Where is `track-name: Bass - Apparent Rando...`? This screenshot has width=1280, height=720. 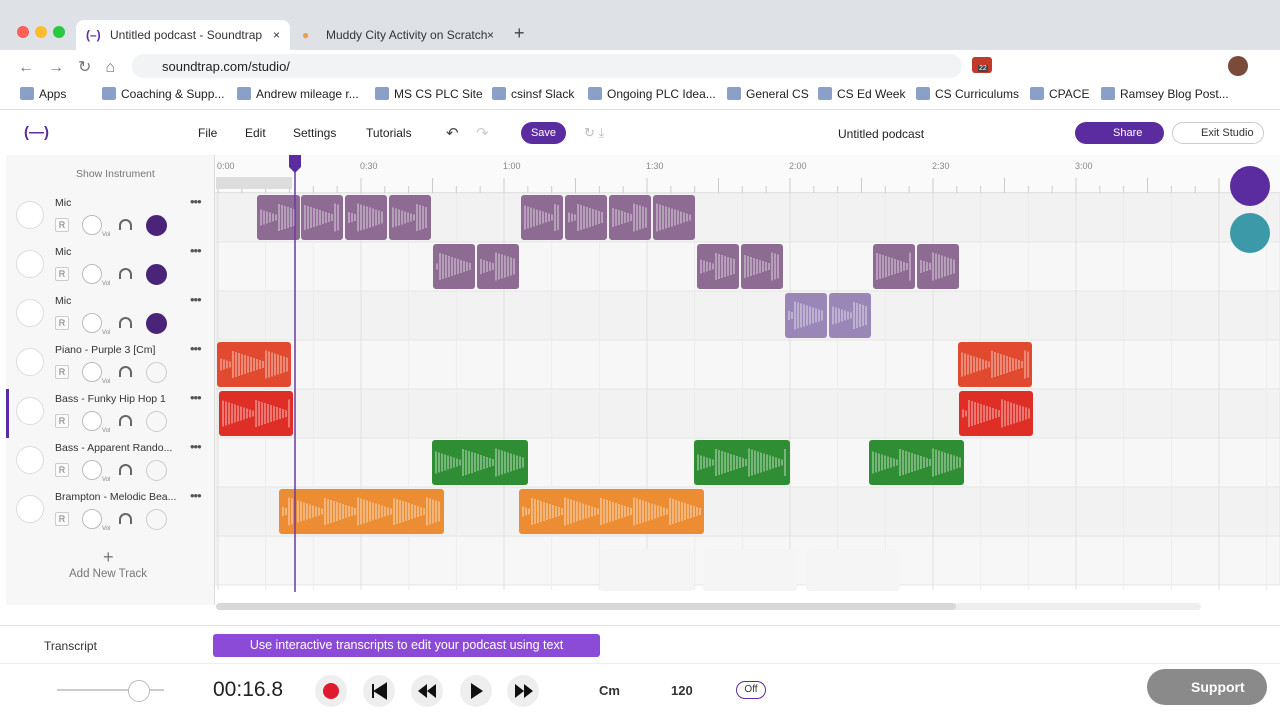 track-name: Bass - Apparent Rando... is located at coordinates (114, 448).